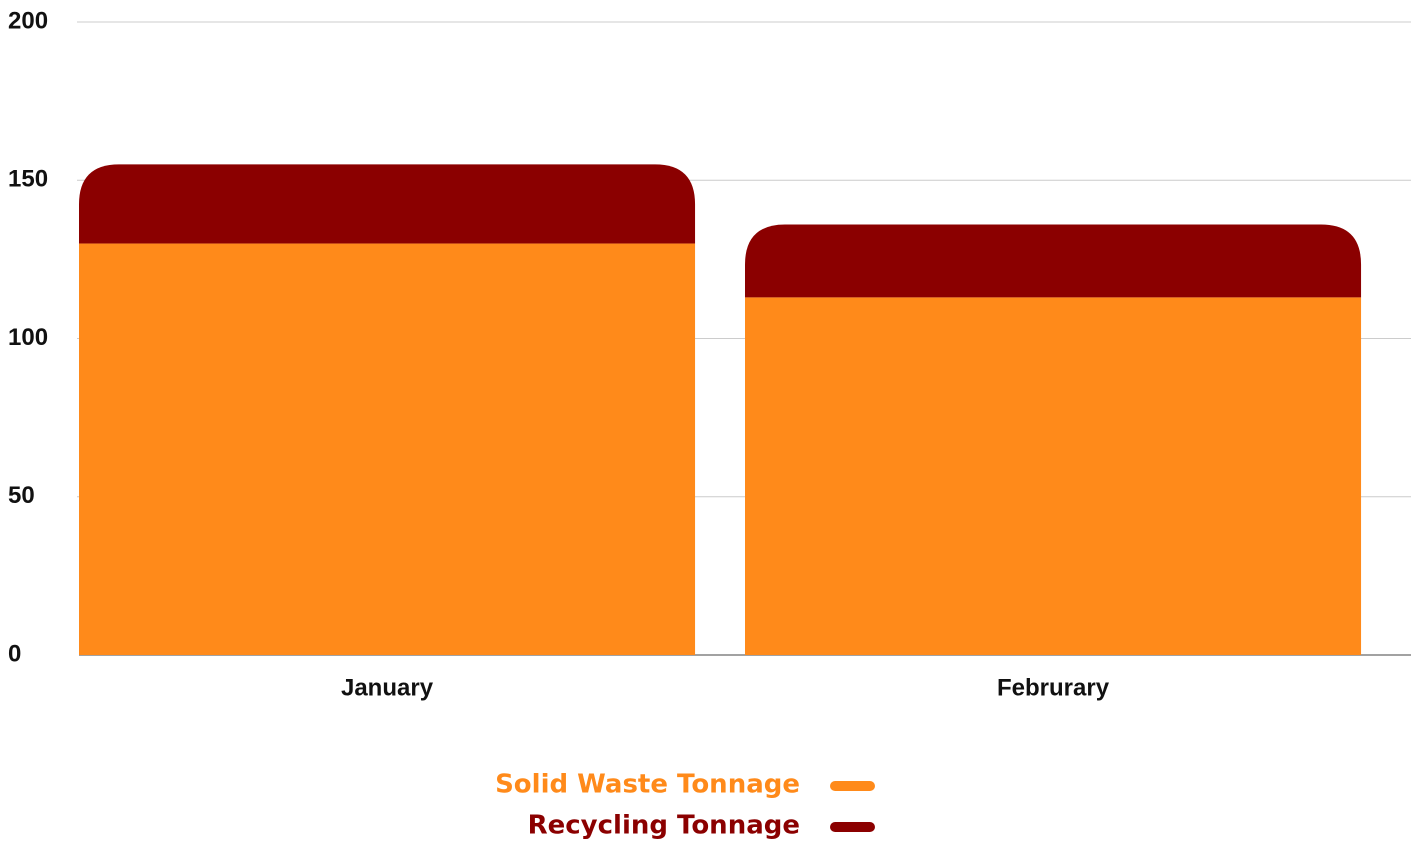  What do you see at coordinates (14, 653) in the screenshot?
I see `y-tick-label: 0` at bounding box center [14, 653].